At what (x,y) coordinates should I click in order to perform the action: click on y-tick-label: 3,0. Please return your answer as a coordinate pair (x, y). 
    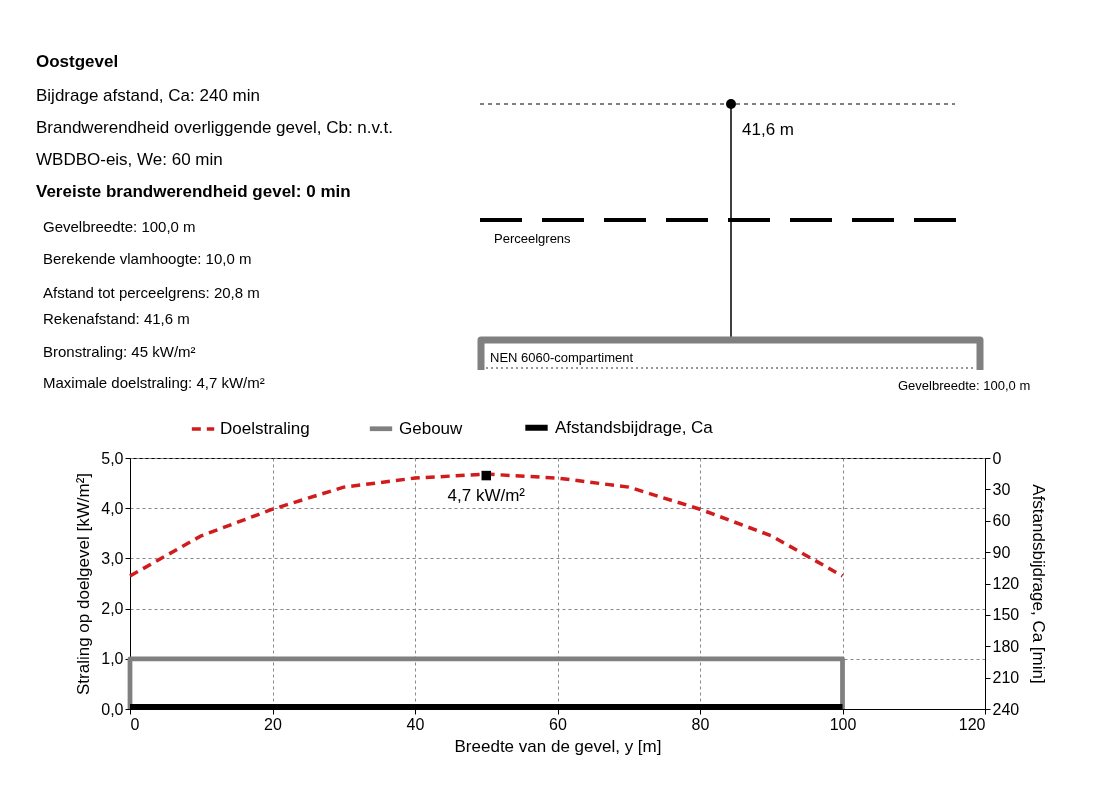
    Looking at the image, I should click on (112, 558).